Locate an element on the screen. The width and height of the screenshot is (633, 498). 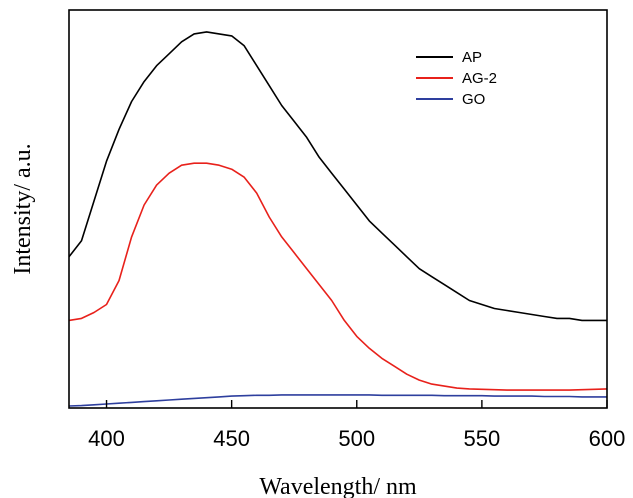
x-tick-label: 500 is located at coordinates (356, 438).